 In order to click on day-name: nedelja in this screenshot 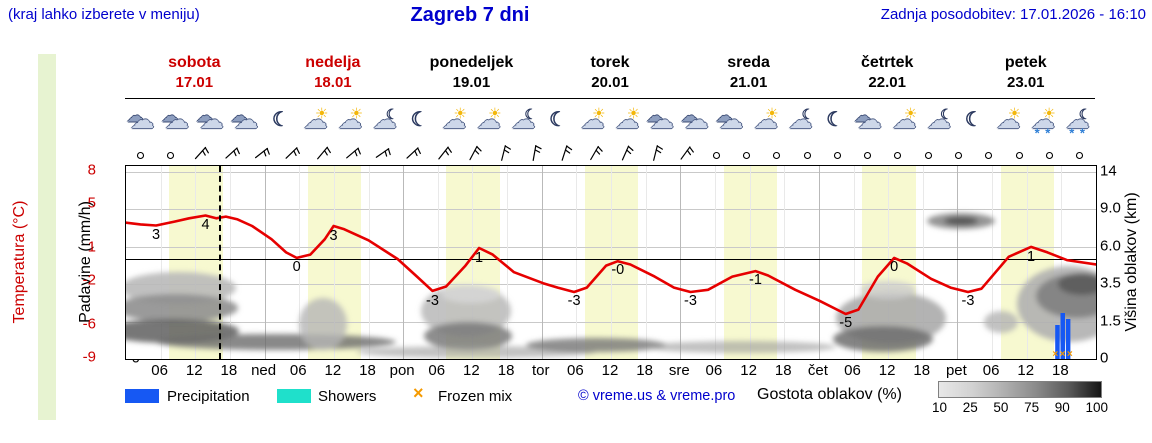, I will do `click(333, 62)`.